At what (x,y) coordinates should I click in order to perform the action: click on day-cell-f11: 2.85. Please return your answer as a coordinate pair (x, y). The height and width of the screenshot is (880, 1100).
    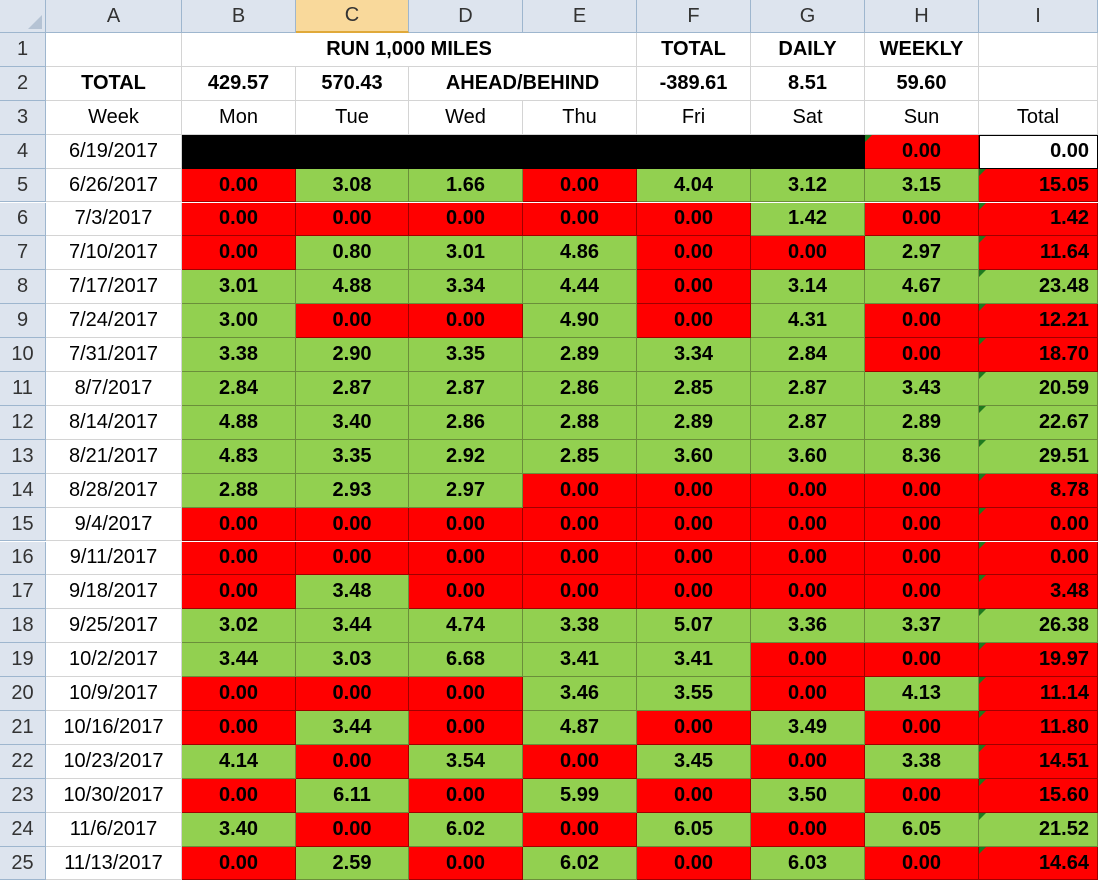
    Looking at the image, I should click on (694, 389).